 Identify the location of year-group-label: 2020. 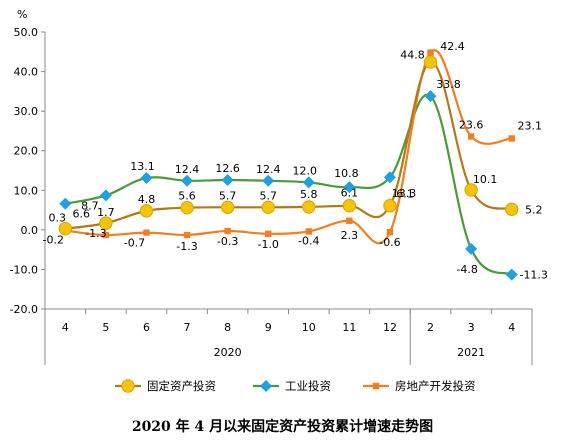
(228, 352).